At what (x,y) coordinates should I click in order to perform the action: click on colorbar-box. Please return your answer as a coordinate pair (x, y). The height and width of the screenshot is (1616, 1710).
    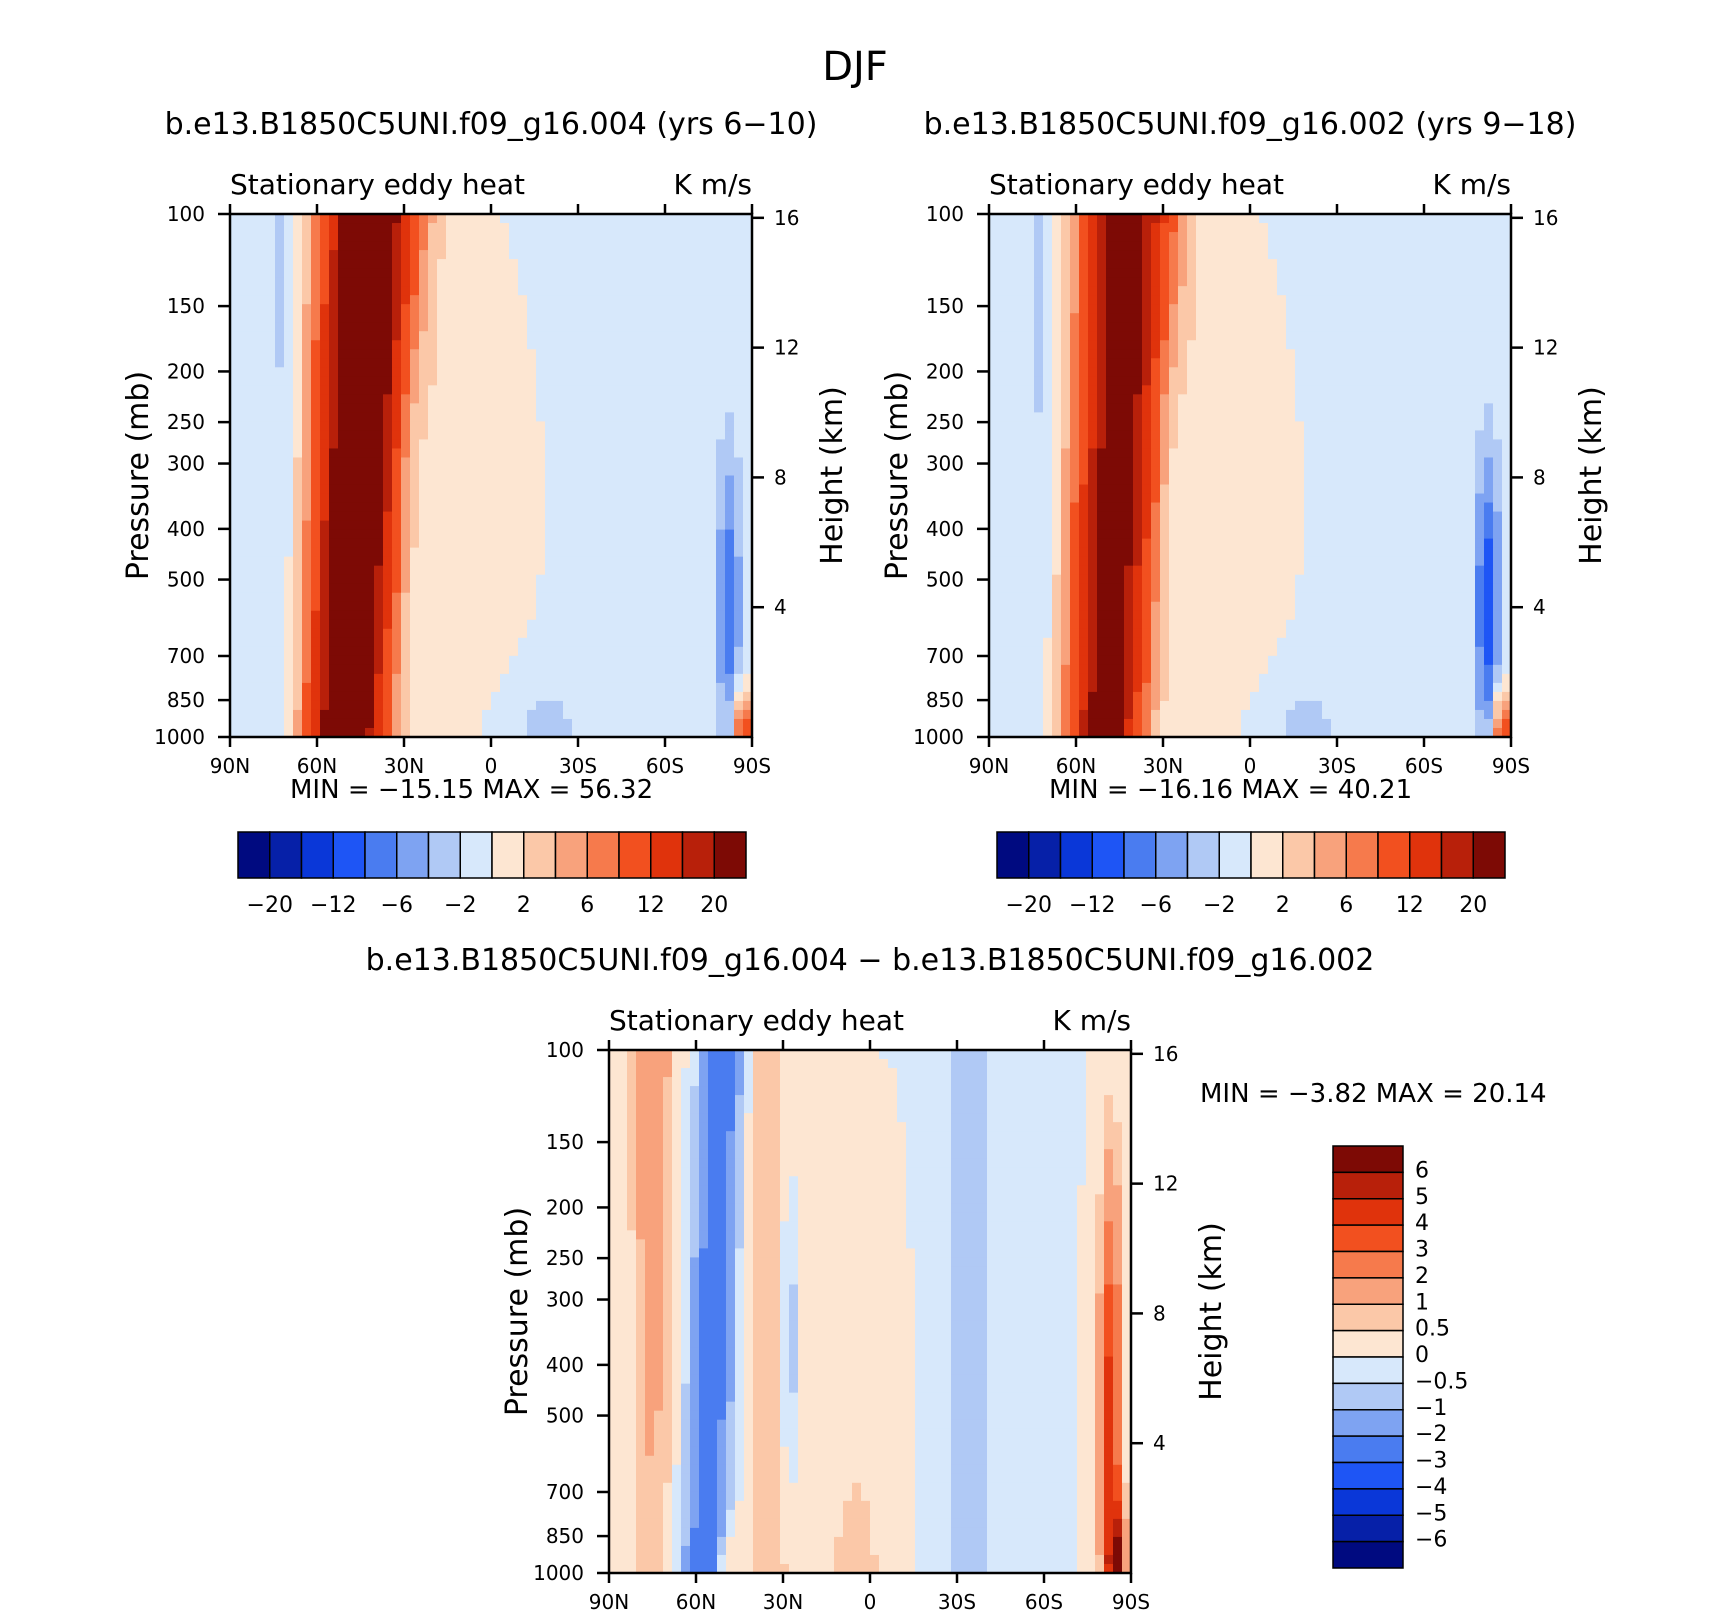
    Looking at the image, I should click on (476, 855).